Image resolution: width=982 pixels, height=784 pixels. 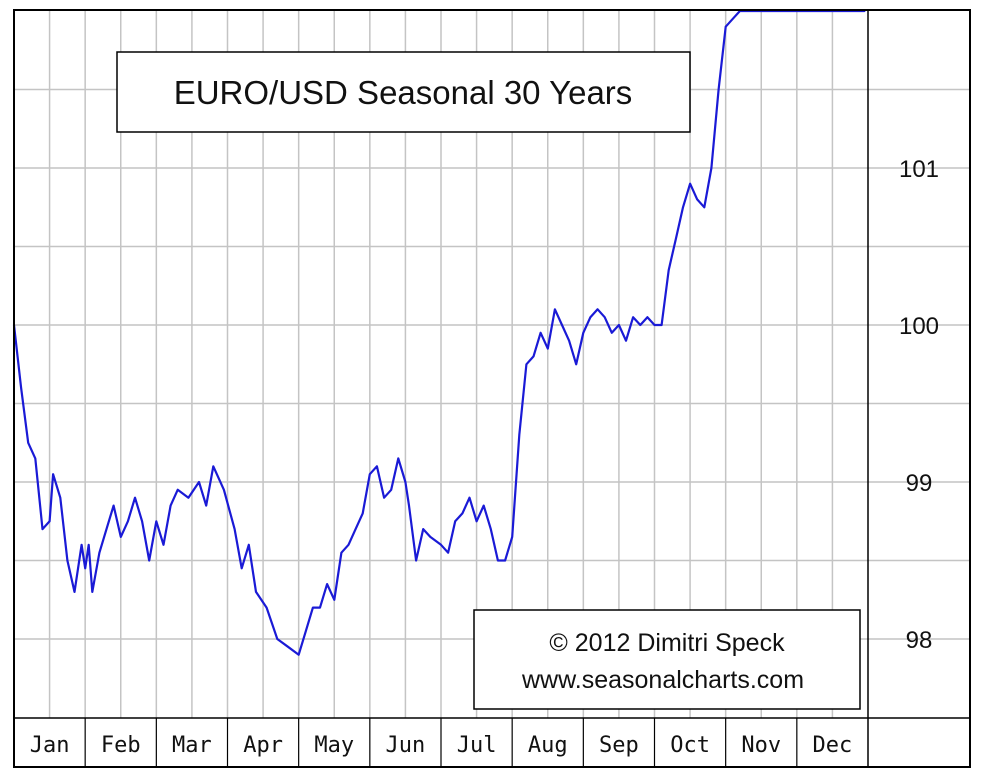 I want to click on y-axis-ticks: 98 99 100 101, so click(x=919, y=405).